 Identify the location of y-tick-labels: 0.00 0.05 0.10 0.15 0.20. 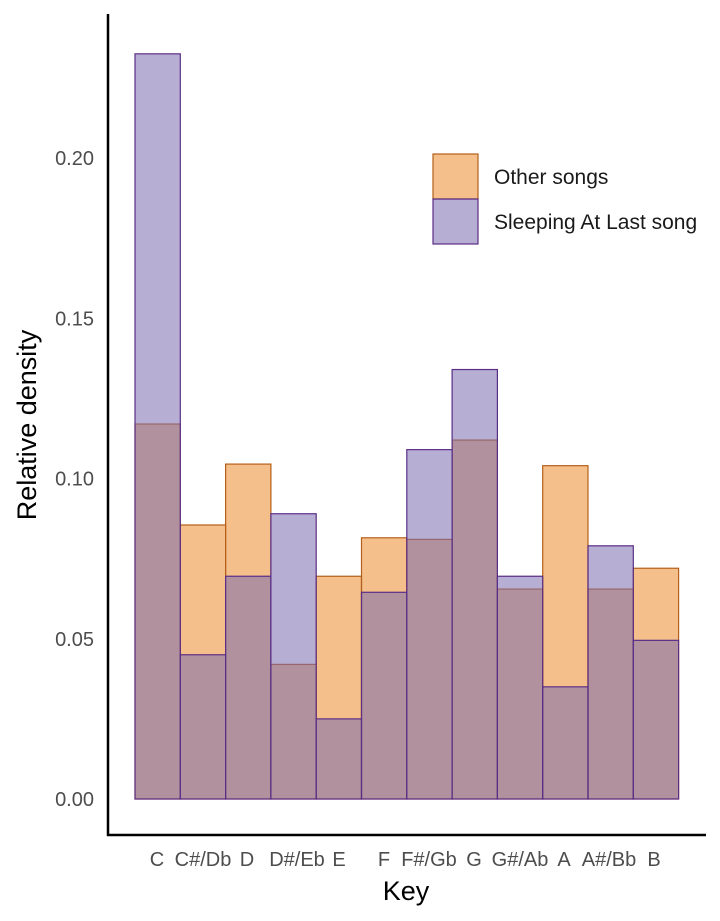
(74, 479).